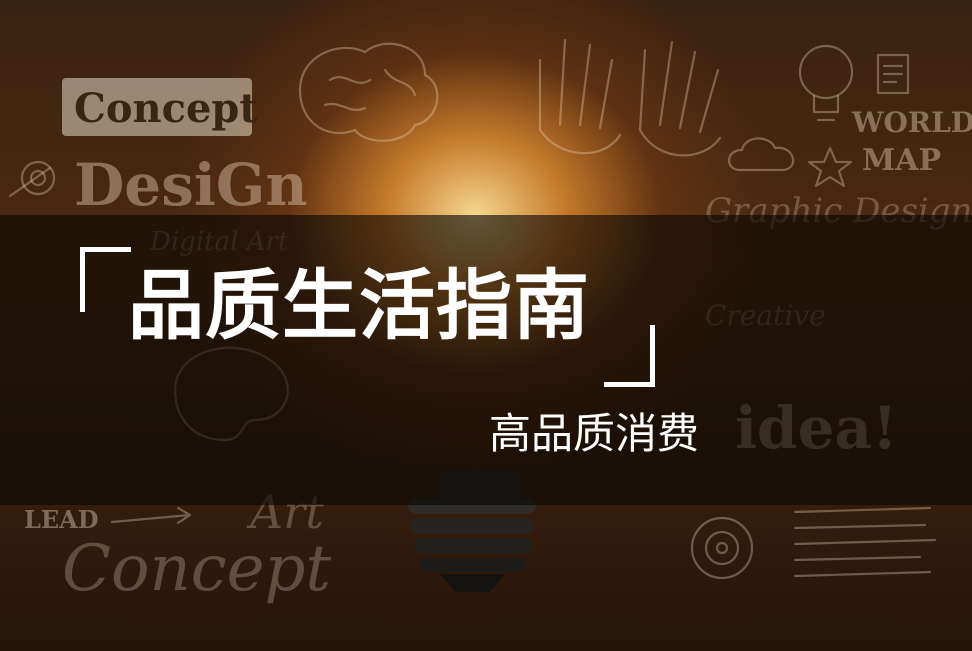 Image resolution: width=972 pixels, height=651 pixels. What do you see at coordinates (368, 92) in the screenshot?
I see `brain-icon` at bounding box center [368, 92].